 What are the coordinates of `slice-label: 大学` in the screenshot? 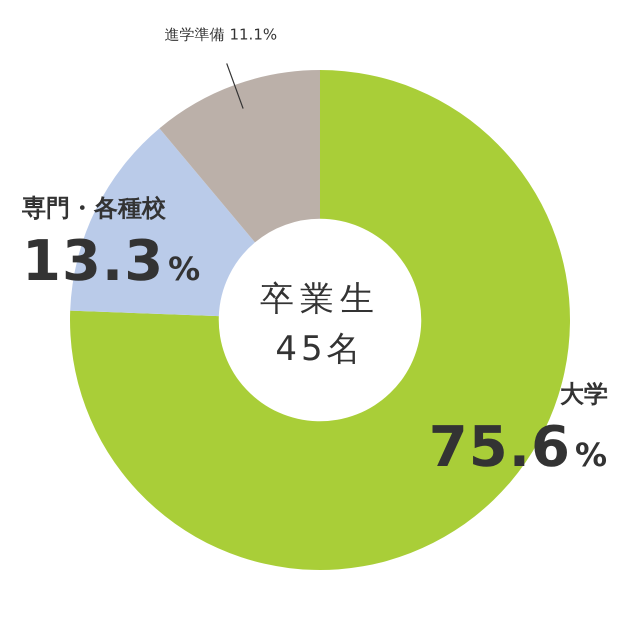 It's located at (584, 394).